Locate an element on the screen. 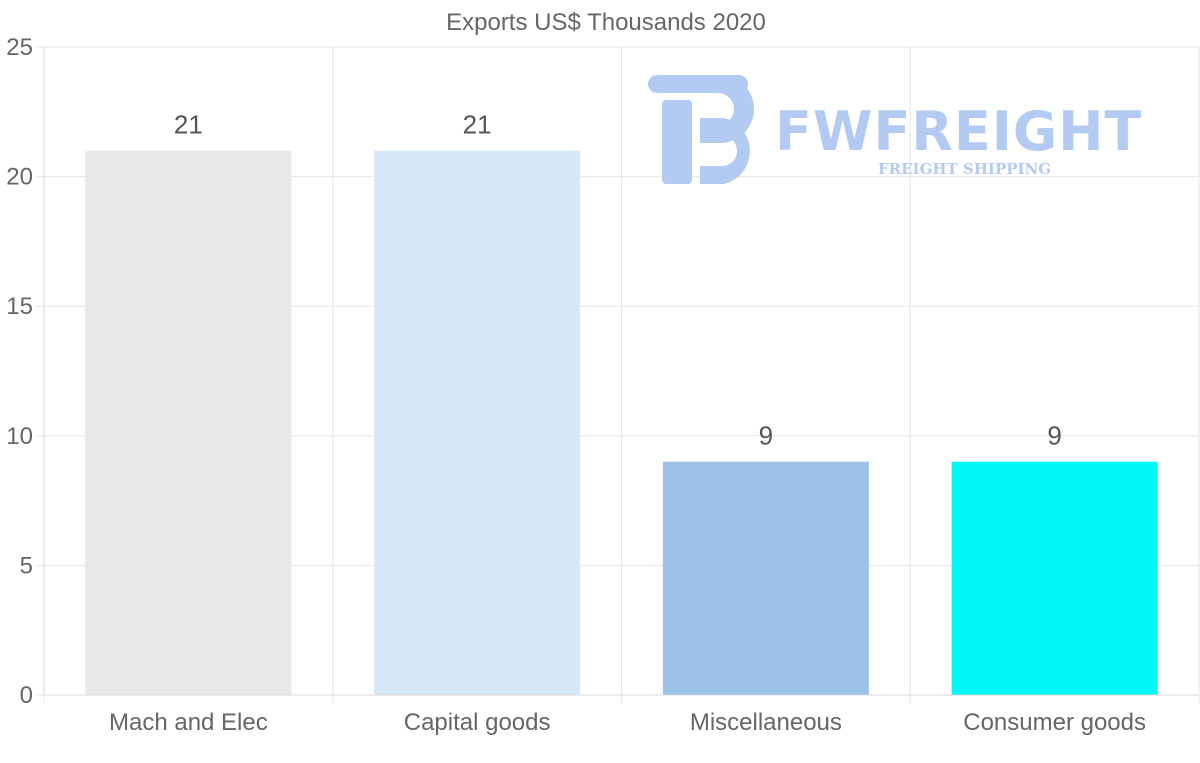 The width and height of the screenshot is (1200, 763). y-tick-label: 15 is located at coordinates (19, 306).